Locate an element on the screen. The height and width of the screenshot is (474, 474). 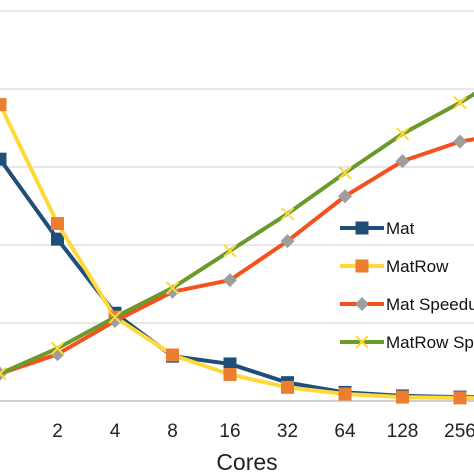
x-axis-title: Cores is located at coordinates (246, 461).